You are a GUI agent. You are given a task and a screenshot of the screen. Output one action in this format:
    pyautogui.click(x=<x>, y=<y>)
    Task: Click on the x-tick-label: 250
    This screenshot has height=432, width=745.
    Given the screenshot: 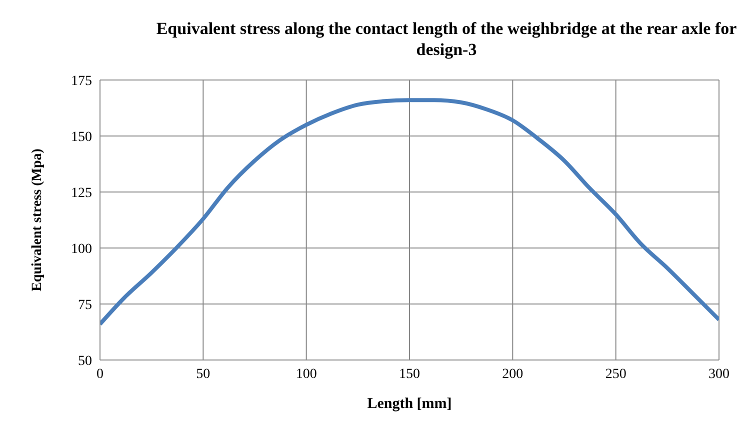 What is the action you would take?
    pyautogui.click(x=615, y=374)
    